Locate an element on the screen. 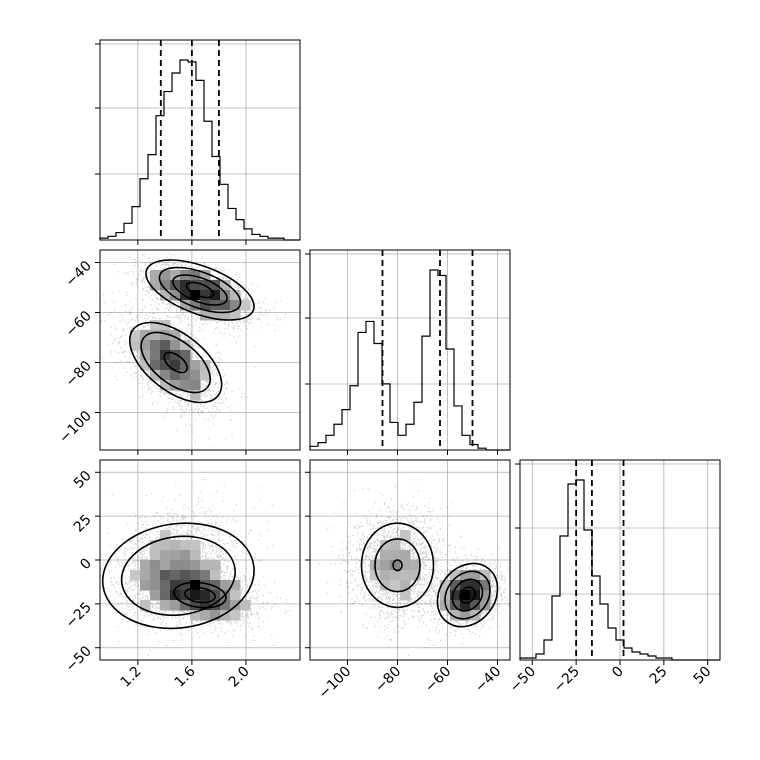  scatter-panel-p0-p2 is located at coordinates (200, 560).